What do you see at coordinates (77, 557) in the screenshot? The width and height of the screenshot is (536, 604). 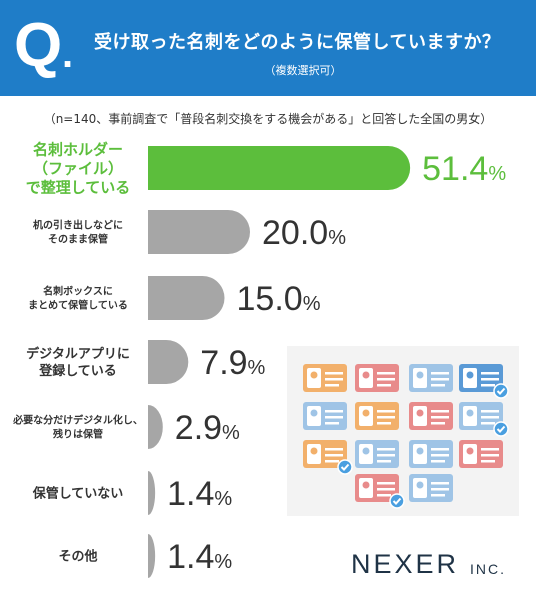 I see `category-label-6: その他` at bounding box center [77, 557].